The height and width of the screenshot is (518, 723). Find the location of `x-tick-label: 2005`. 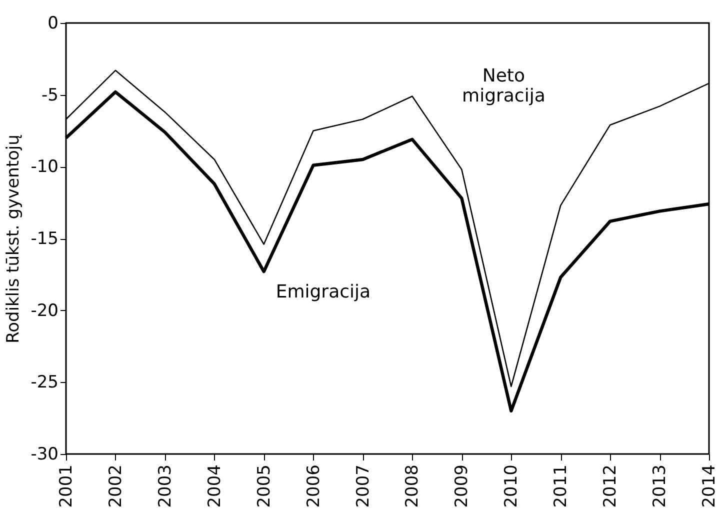

x-tick-label: 2005 is located at coordinates (264, 486).